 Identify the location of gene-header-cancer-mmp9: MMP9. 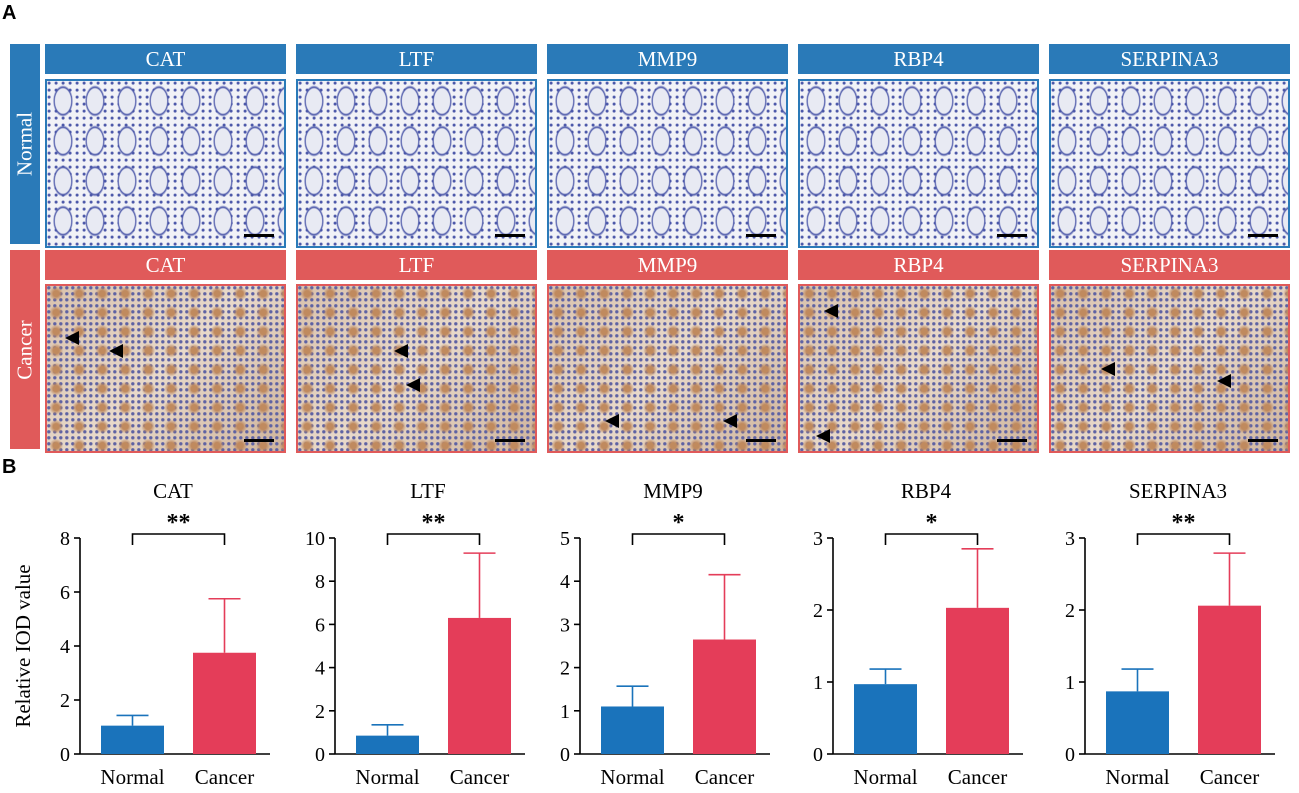
(667, 265).